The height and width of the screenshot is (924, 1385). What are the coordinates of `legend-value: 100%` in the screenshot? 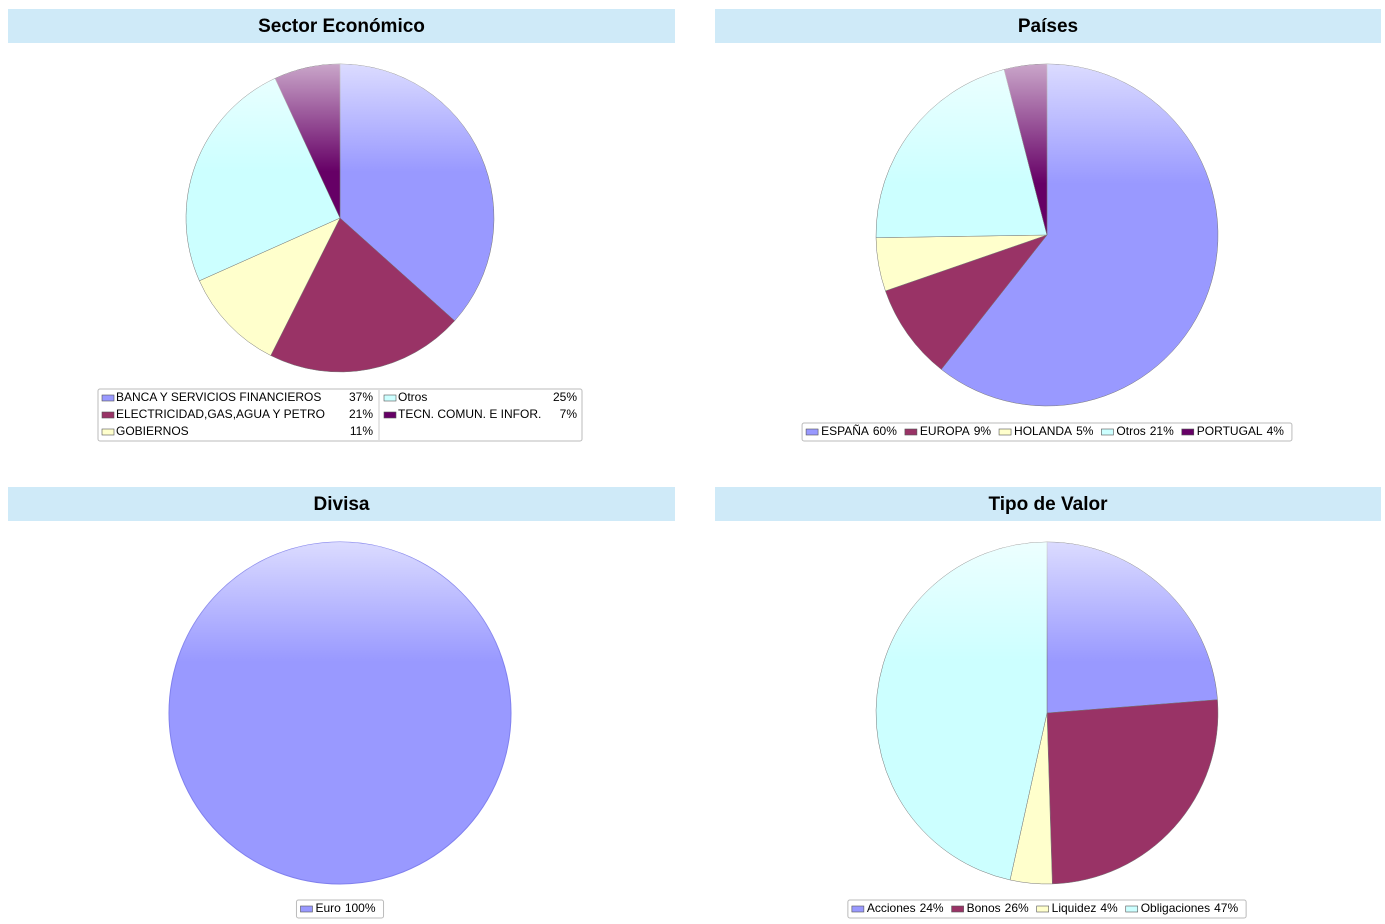 It's located at (360, 908).